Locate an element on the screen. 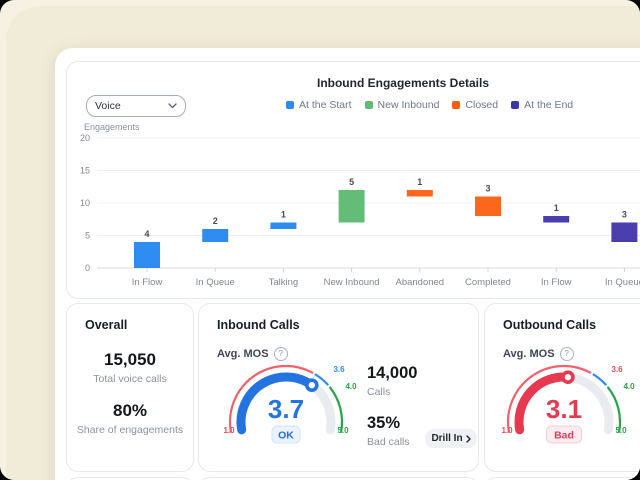  total-voice-calls-stat: 15,050 Total voice calls is located at coordinates (130, 367).